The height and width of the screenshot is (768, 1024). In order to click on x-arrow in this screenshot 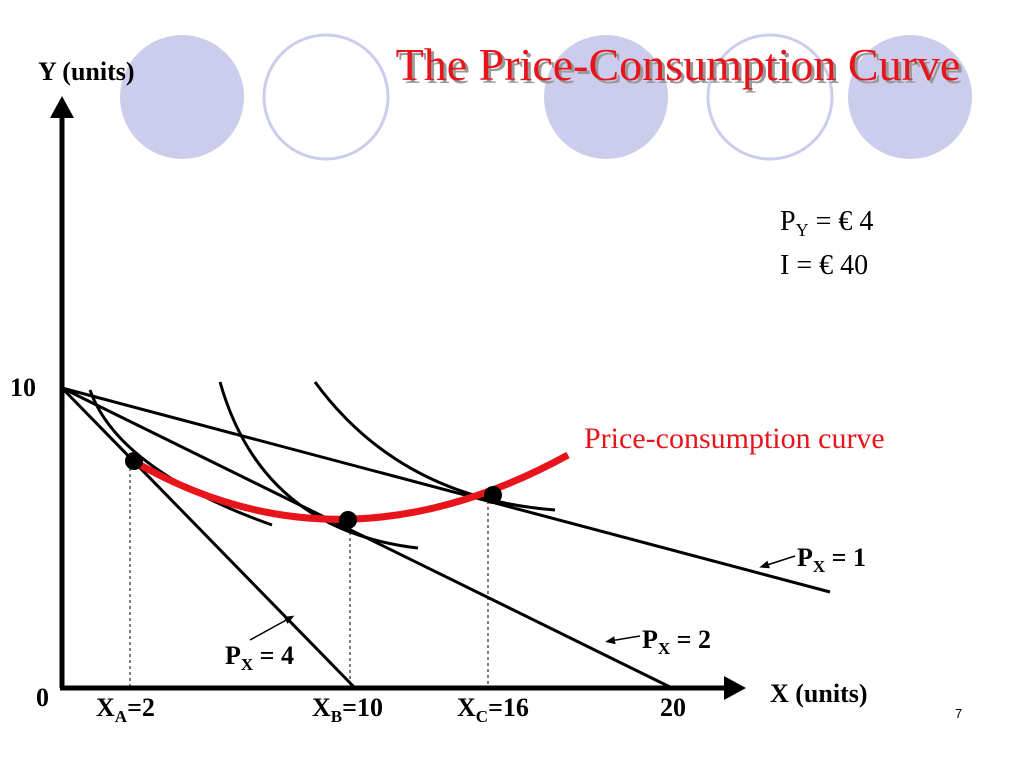, I will do `click(735, 688)`.